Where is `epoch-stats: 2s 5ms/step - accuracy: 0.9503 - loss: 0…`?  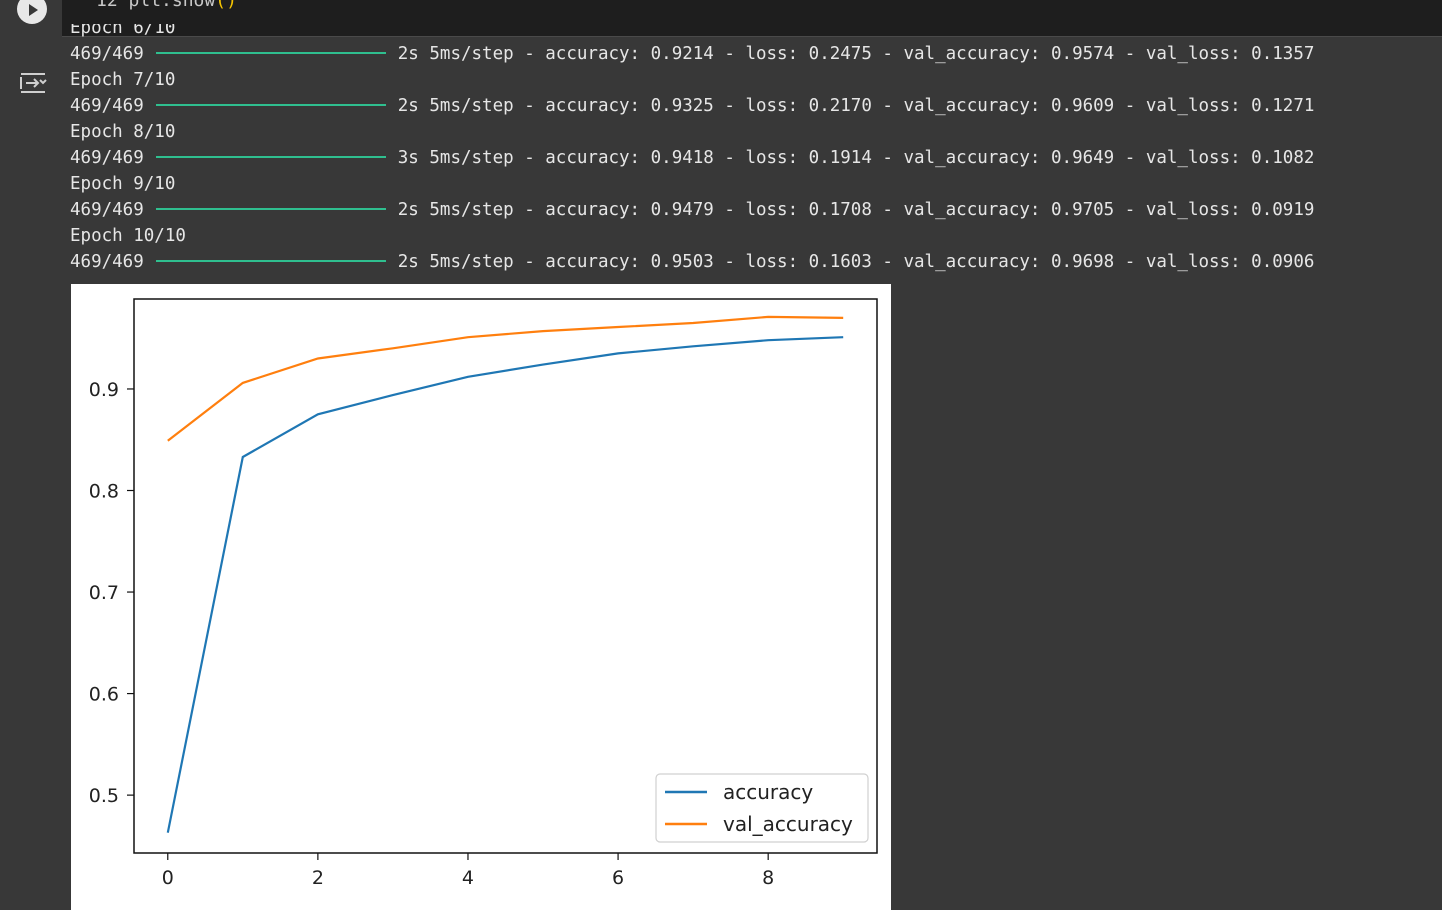 epoch-stats: 2s 5ms/step - accuracy: 0.9503 - loss: 0… is located at coordinates (856, 262).